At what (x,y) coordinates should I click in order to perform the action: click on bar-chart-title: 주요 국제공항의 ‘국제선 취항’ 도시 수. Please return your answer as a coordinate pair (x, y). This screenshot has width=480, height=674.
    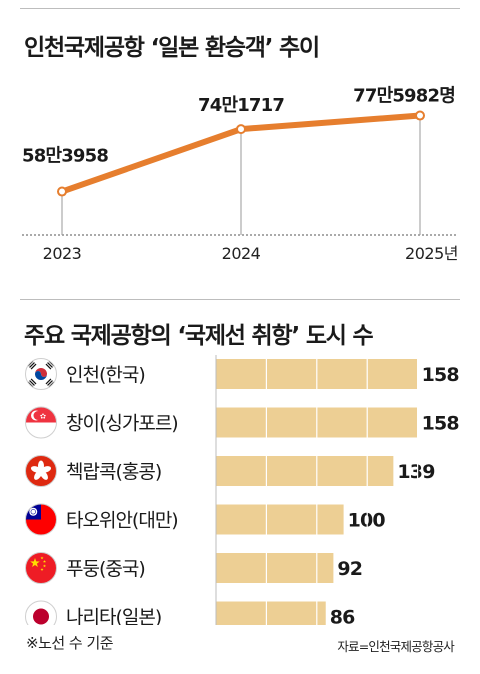
    Looking at the image, I should click on (199, 336).